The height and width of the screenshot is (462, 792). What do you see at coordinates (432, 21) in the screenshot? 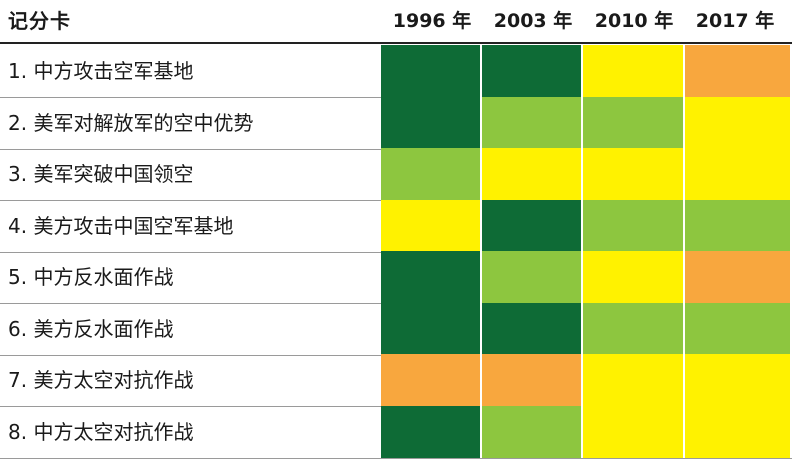
I see `column-header-1996: 1996 年` at bounding box center [432, 21].